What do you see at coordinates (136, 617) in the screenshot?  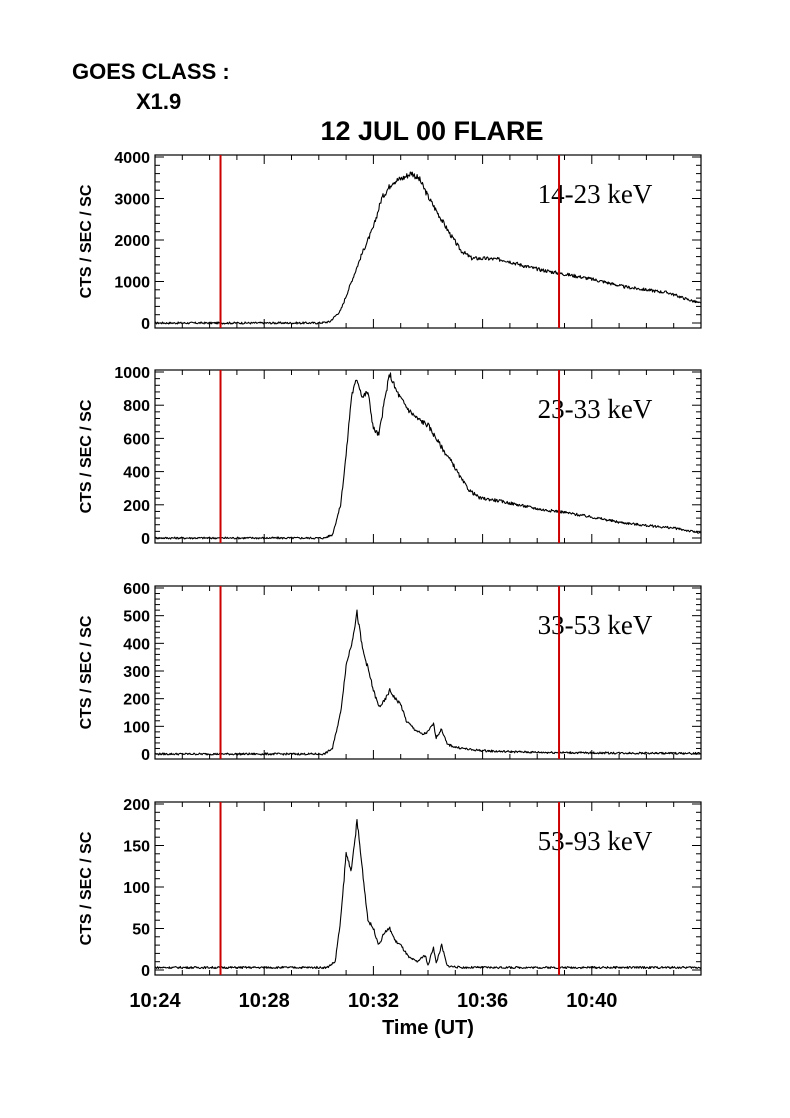 I see `y-tick-label: 500` at bounding box center [136, 617].